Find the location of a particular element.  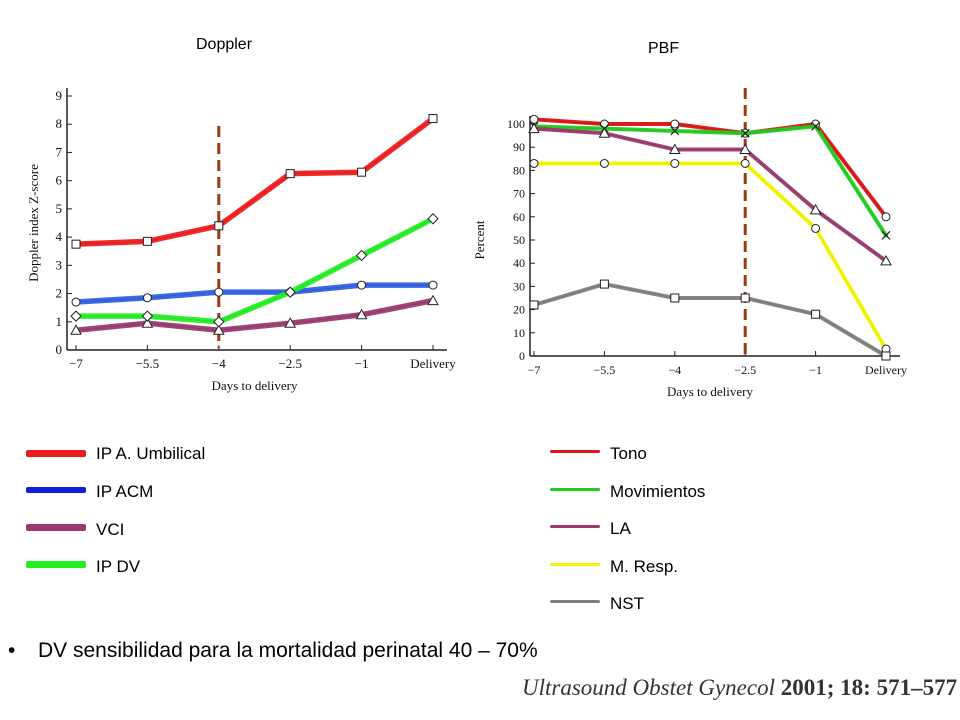

pbf-series-nst-line is located at coordinates (710, 320).